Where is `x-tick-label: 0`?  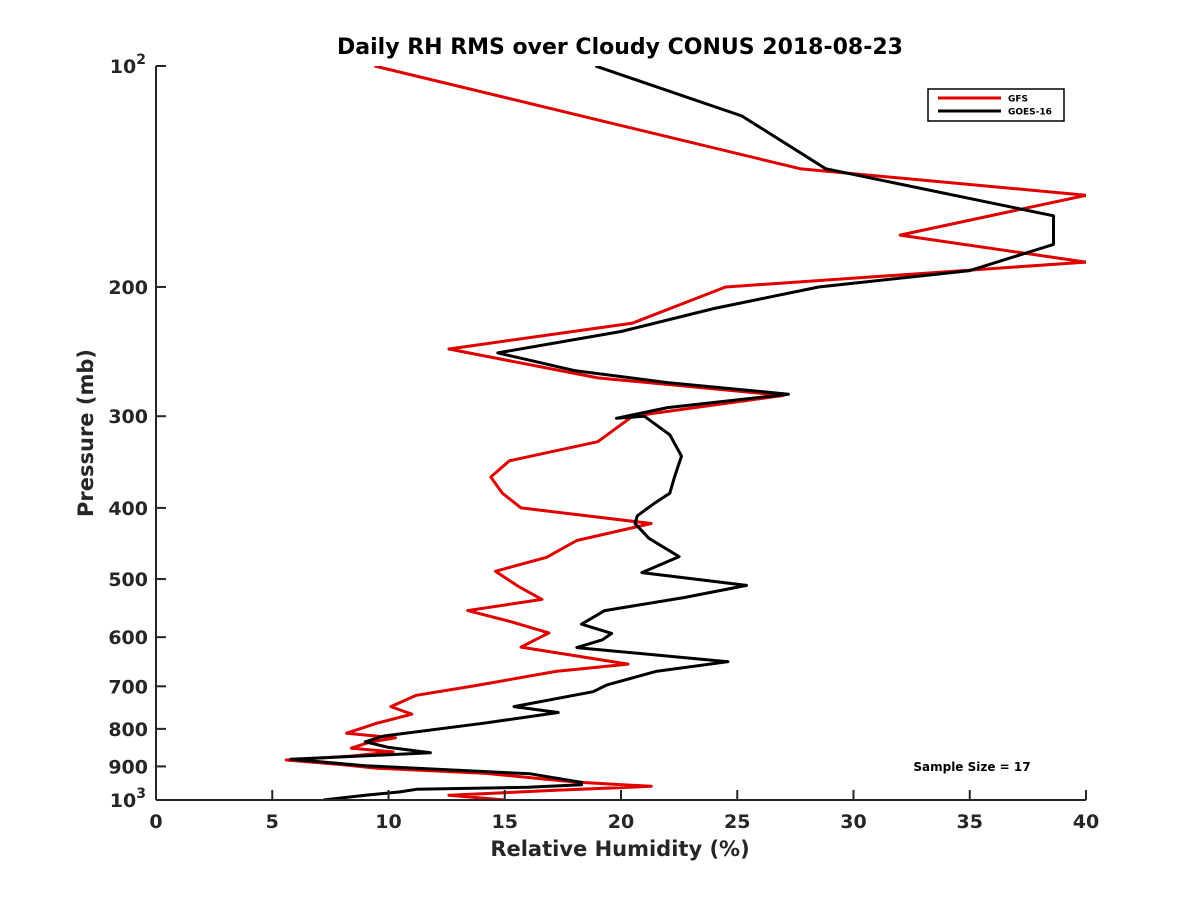 x-tick-label: 0 is located at coordinates (155, 822).